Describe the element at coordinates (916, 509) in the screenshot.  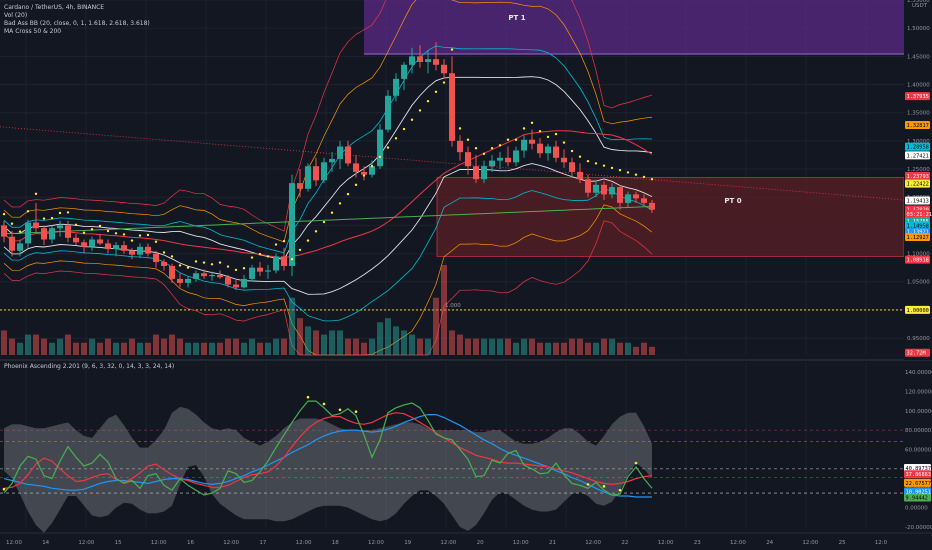
I see `osc-tick: 0.00000` at that location.